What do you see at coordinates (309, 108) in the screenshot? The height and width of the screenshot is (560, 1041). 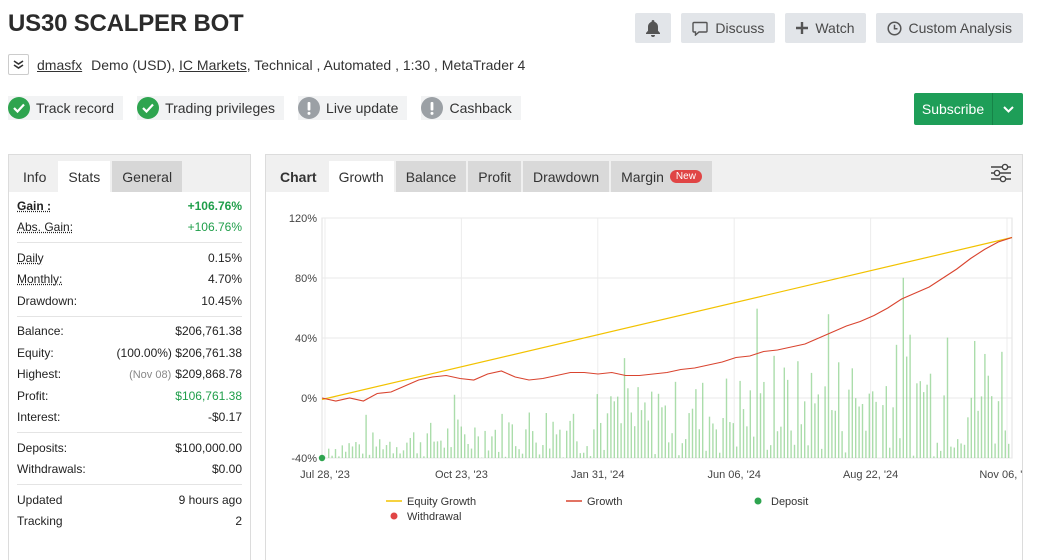 I see `exclamation-icon` at bounding box center [309, 108].